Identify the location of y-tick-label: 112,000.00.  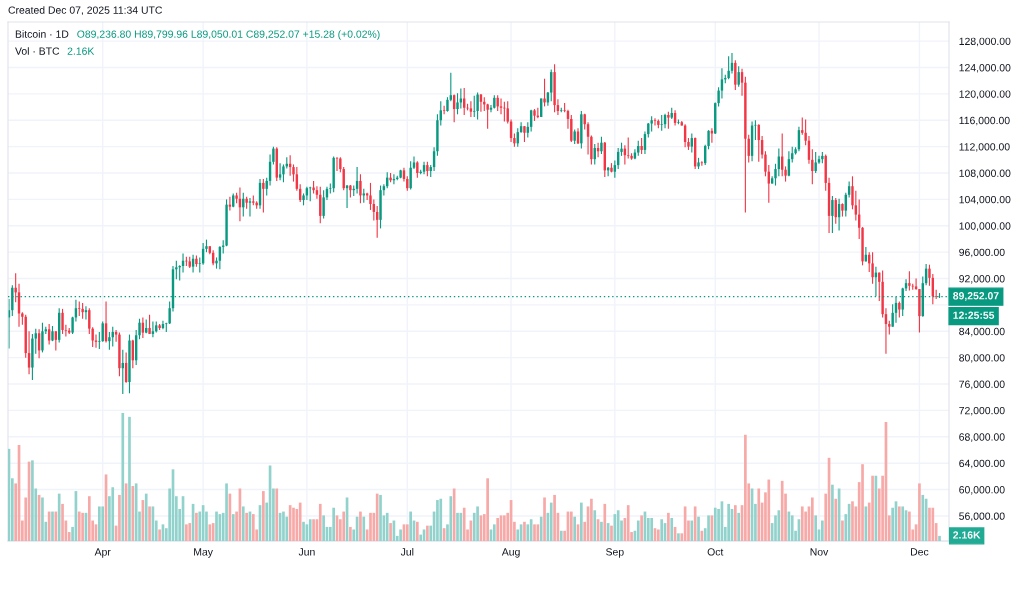
(984, 147).